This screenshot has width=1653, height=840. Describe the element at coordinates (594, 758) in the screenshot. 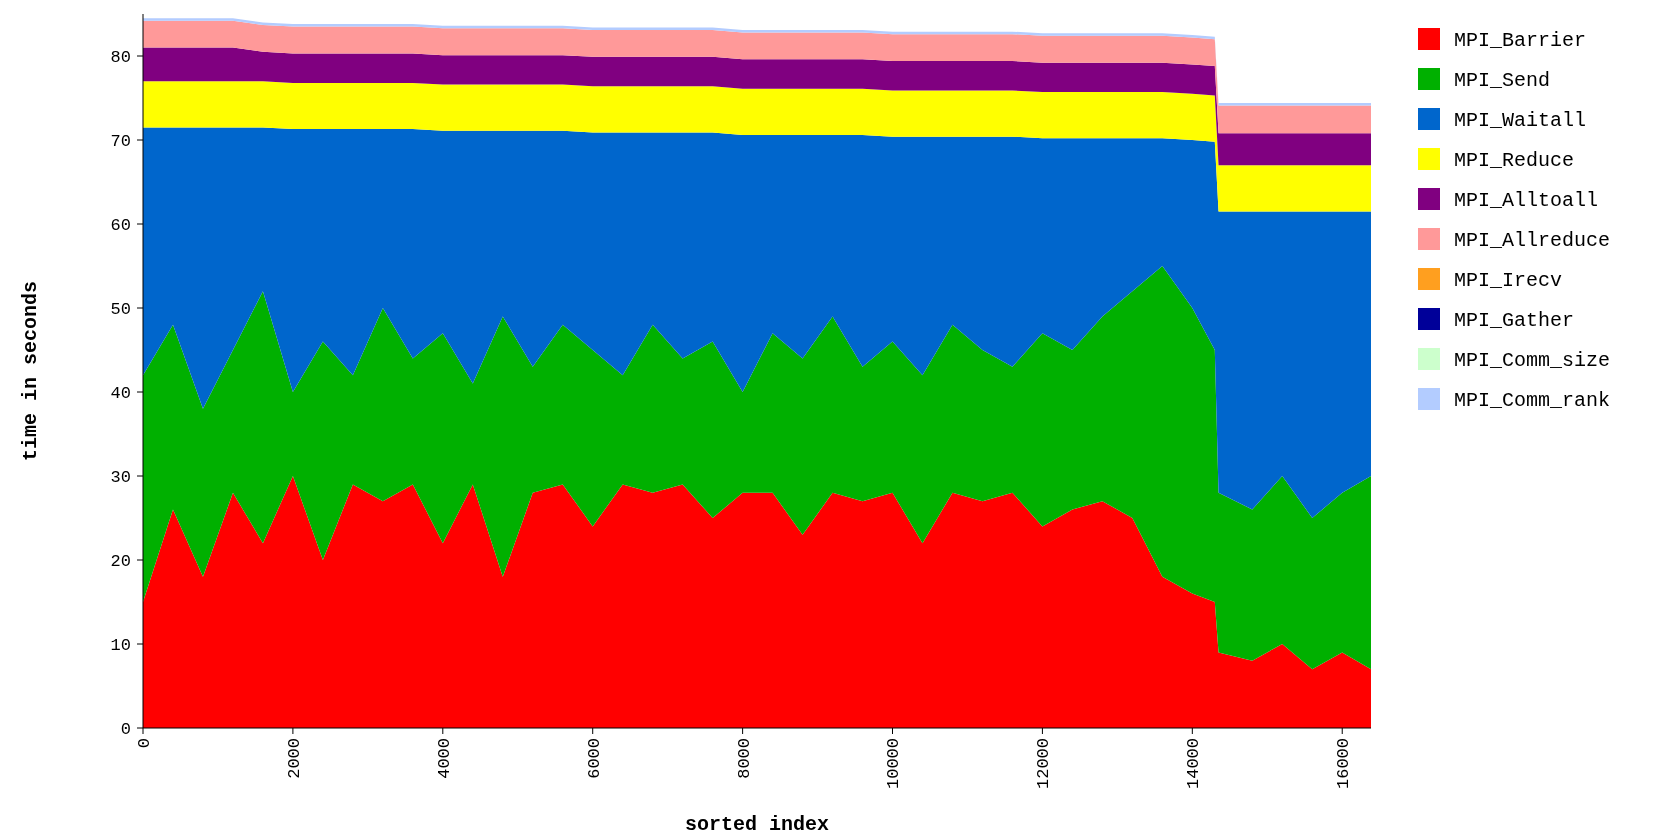

I see `x-tick-label: 6000` at that location.